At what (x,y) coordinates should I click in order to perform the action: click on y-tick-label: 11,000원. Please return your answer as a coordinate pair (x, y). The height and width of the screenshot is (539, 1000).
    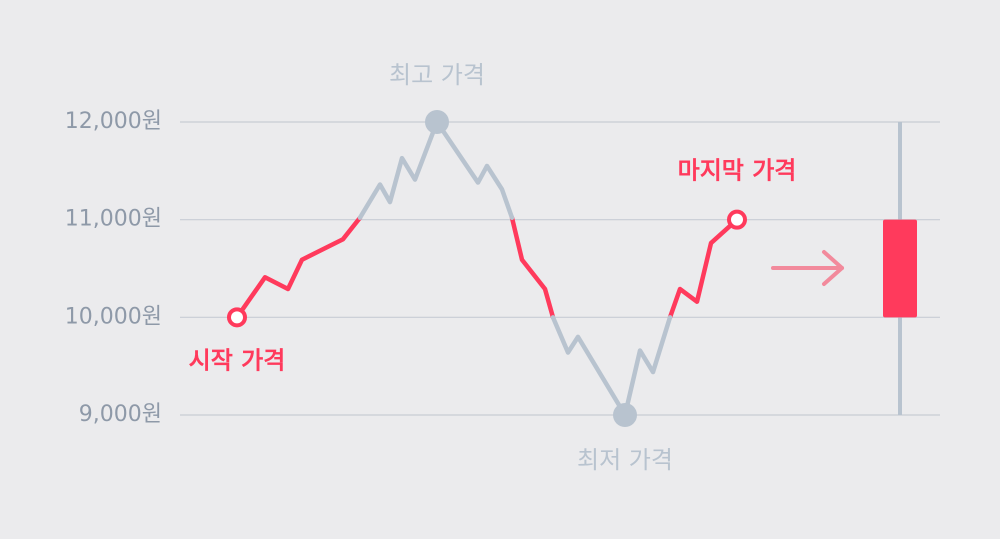
    Looking at the image, I should click on (113, 219).